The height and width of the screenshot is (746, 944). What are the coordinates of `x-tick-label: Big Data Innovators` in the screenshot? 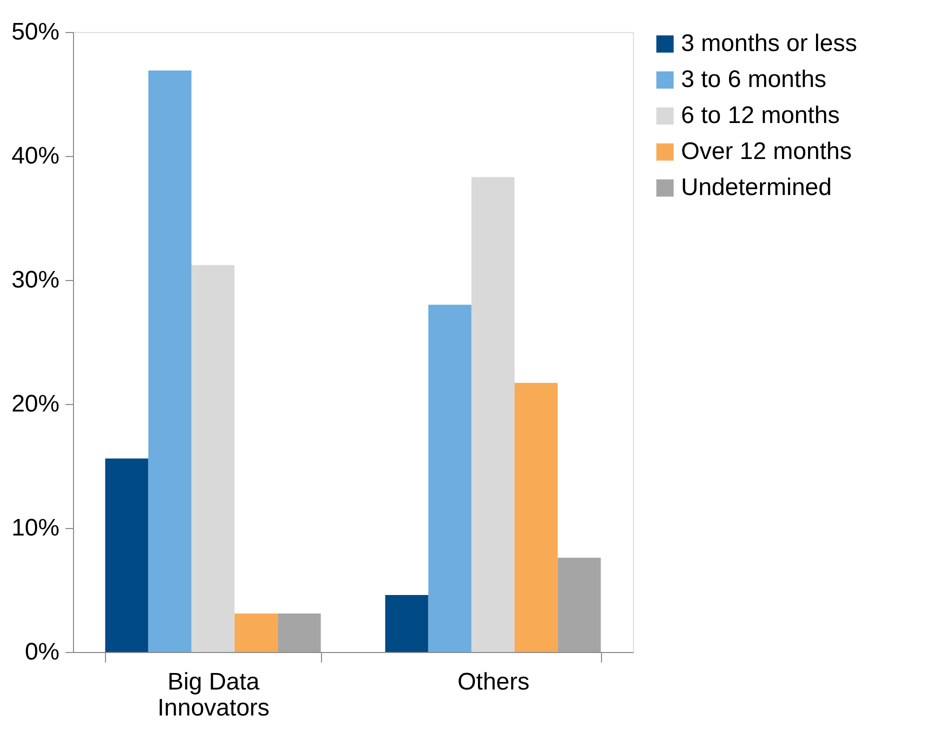 It's located at (213, 695).